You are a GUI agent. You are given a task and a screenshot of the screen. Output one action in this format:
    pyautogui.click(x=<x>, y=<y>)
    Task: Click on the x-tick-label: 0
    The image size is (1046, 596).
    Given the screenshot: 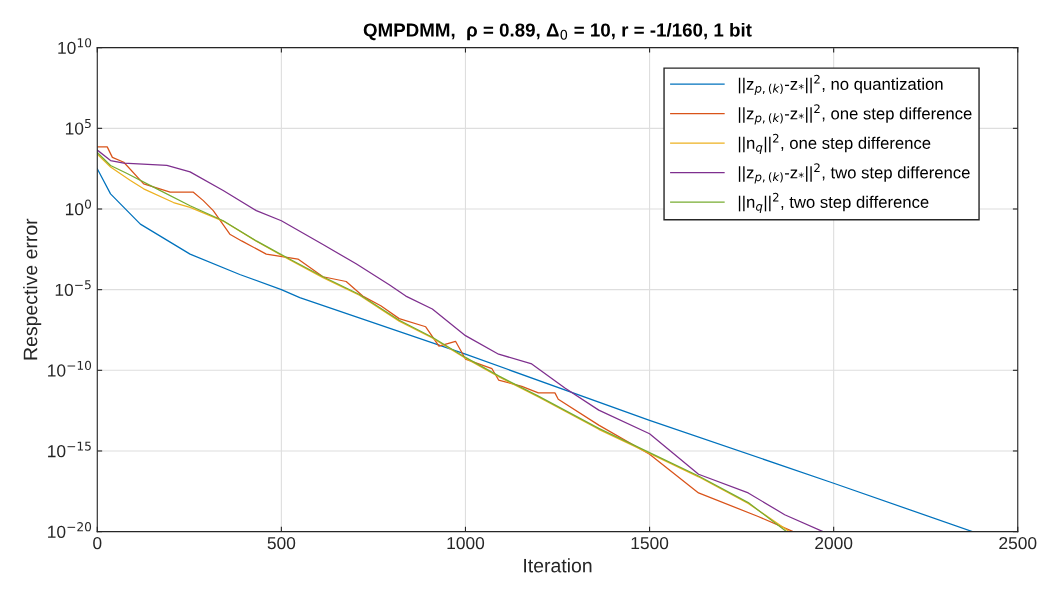 What is the action you would take?
    pyautogui.click(x=97, y=543)
    